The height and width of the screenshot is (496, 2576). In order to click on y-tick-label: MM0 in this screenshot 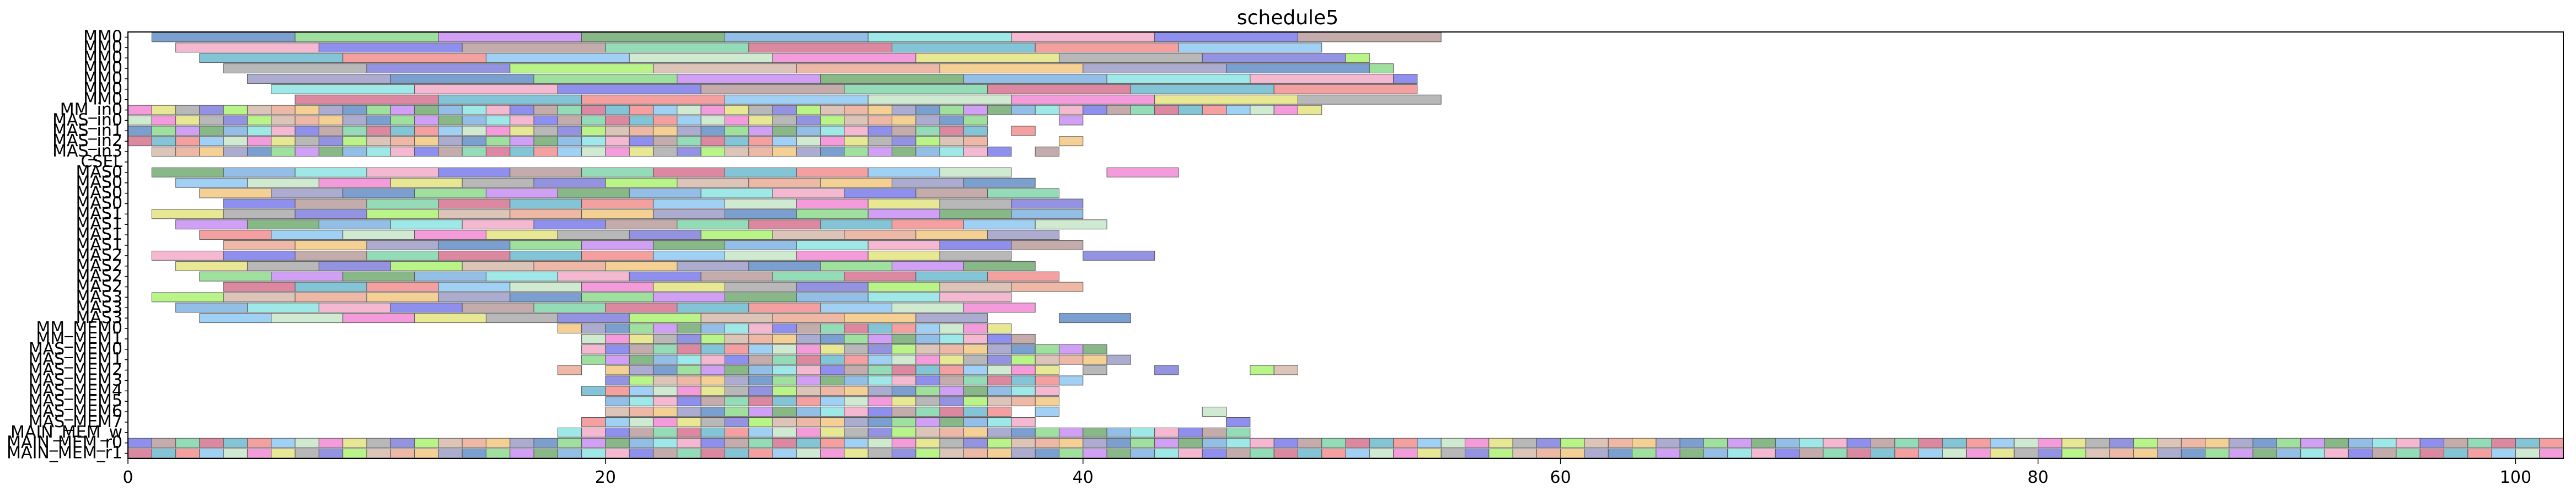, I will do `click(102, 36)`.